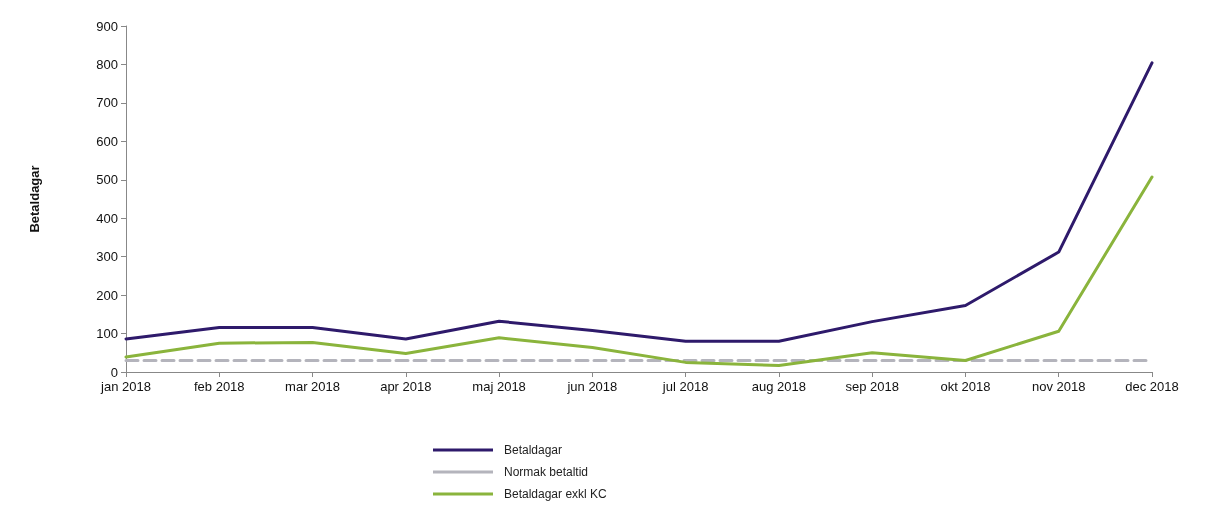  I want to click on legend-label: Betaldagar exkl KC, so click(556, 494).